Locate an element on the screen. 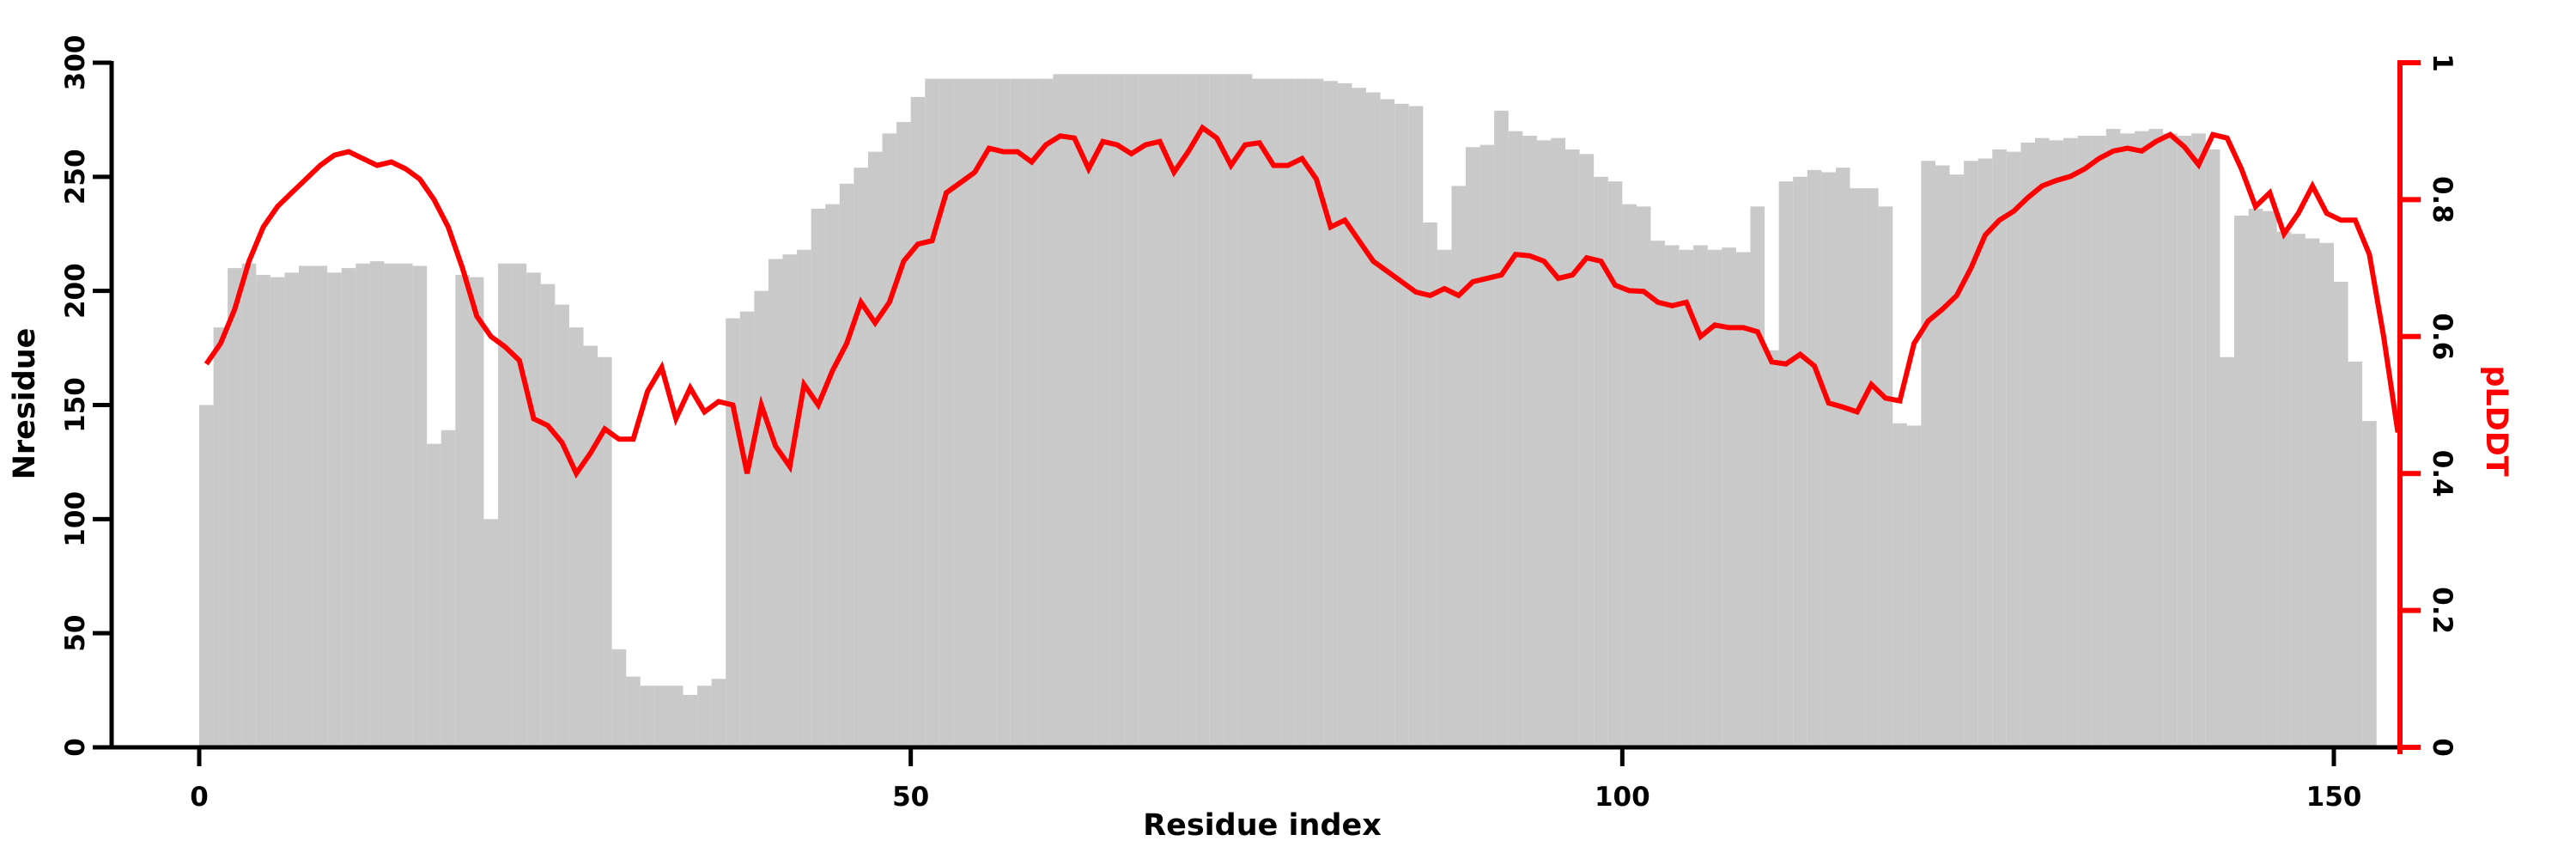 This screenshot has height=859, width=2576. x-tick-label: 100 is located at coordinates (1623, 798).